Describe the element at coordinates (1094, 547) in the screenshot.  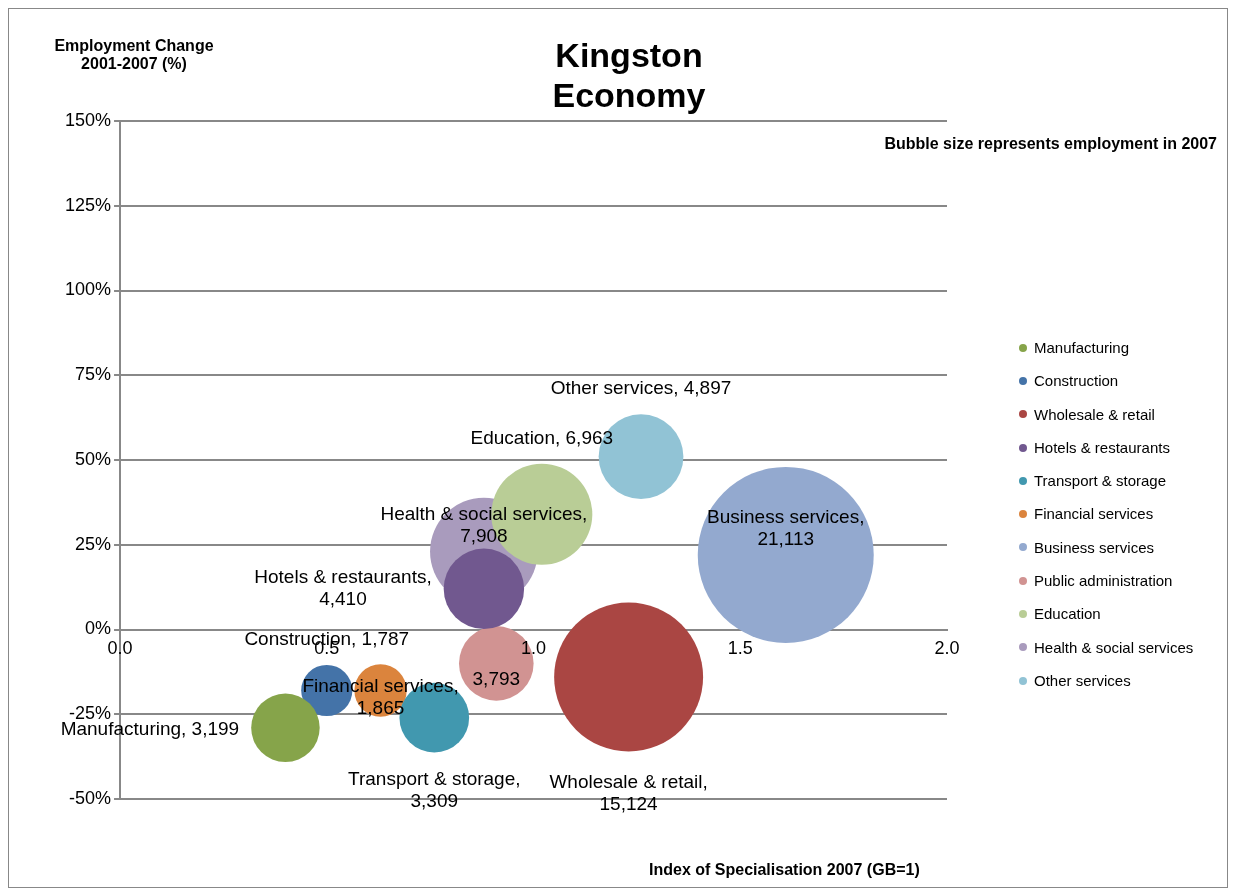
I see `legend-label: Business services` at that location.